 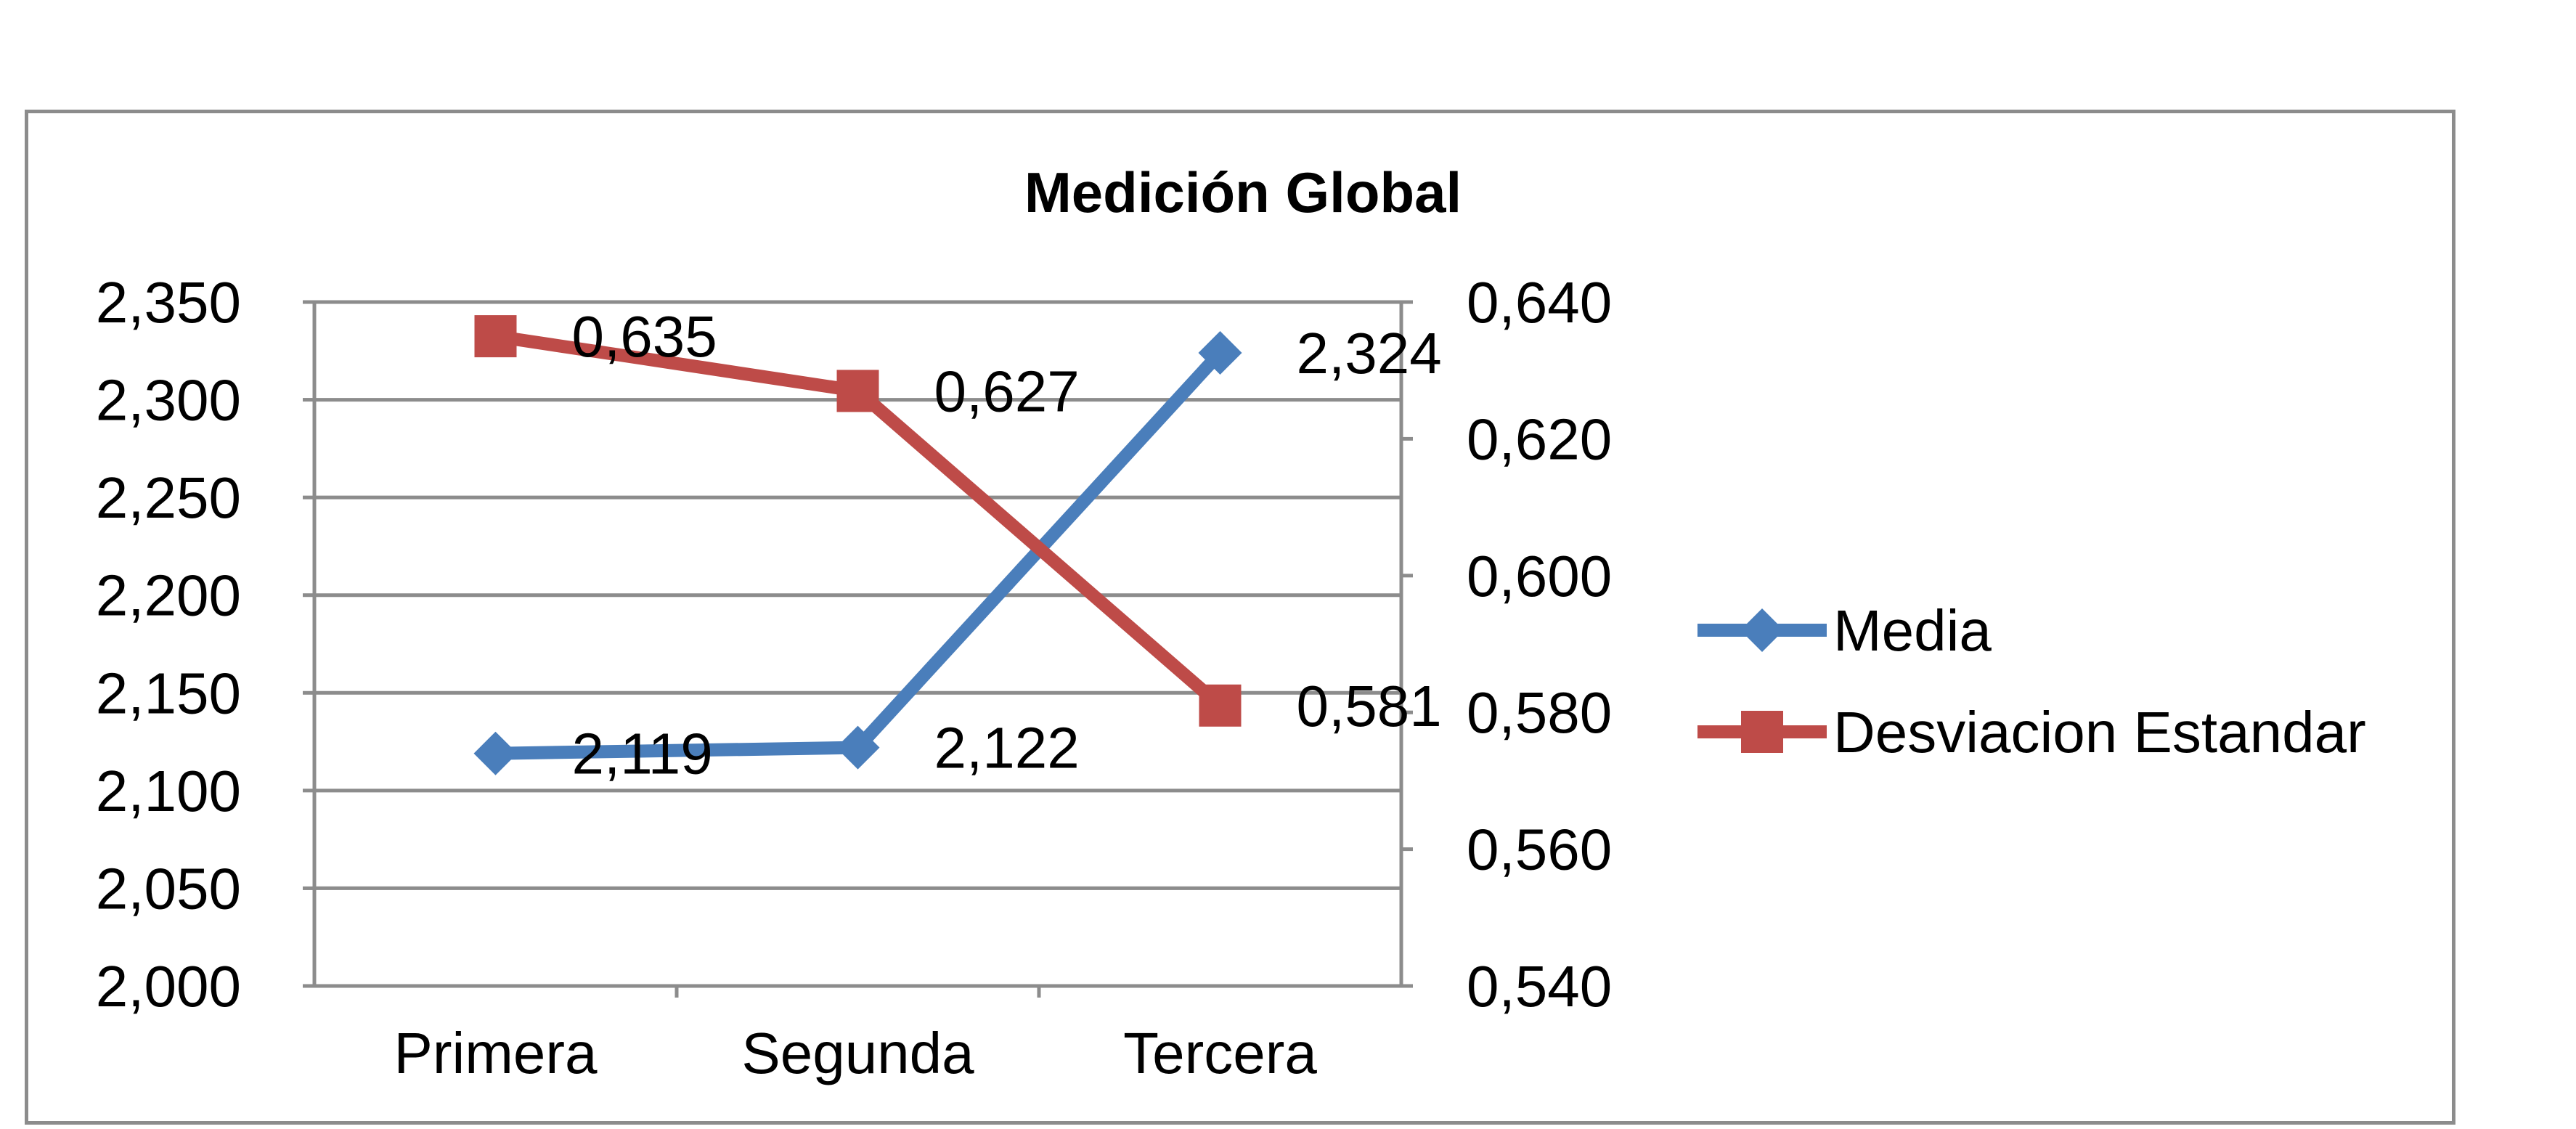 I want to click on legend-label-desviacion-estandar: Desviacion Estandar, so click(x=2099, y=733).